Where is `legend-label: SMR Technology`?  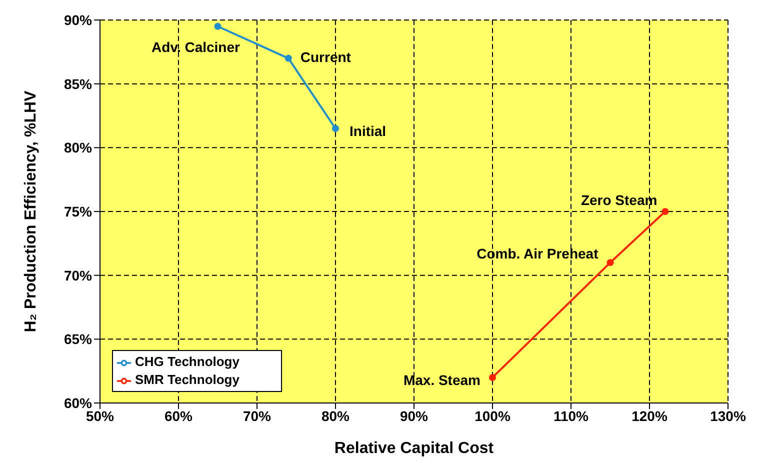 legend-label: SMR Technology is located at coordinates (187, 379).